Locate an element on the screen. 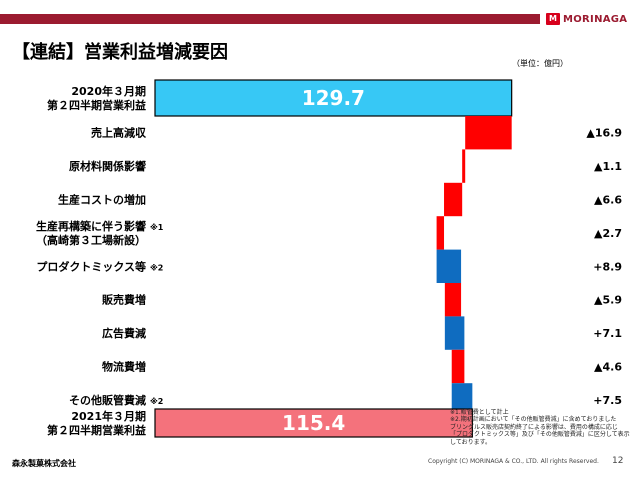  category-label: 生産コストの増加 is located at coordinates (102, 200).